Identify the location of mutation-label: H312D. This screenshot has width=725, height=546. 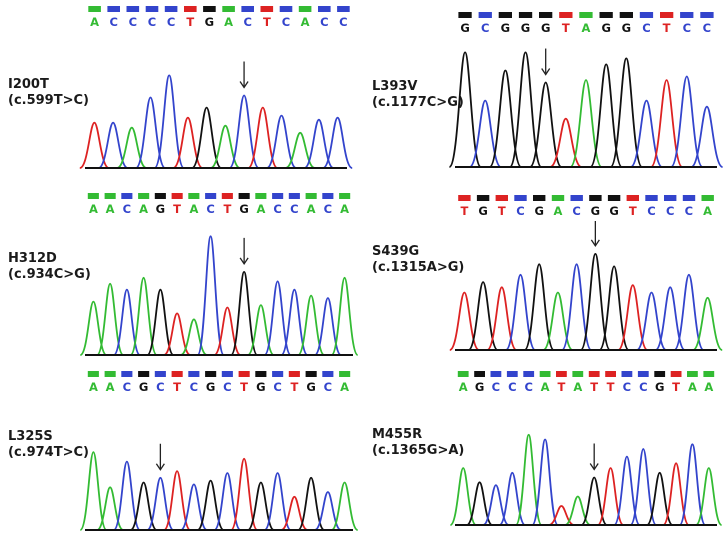
(32, 258).